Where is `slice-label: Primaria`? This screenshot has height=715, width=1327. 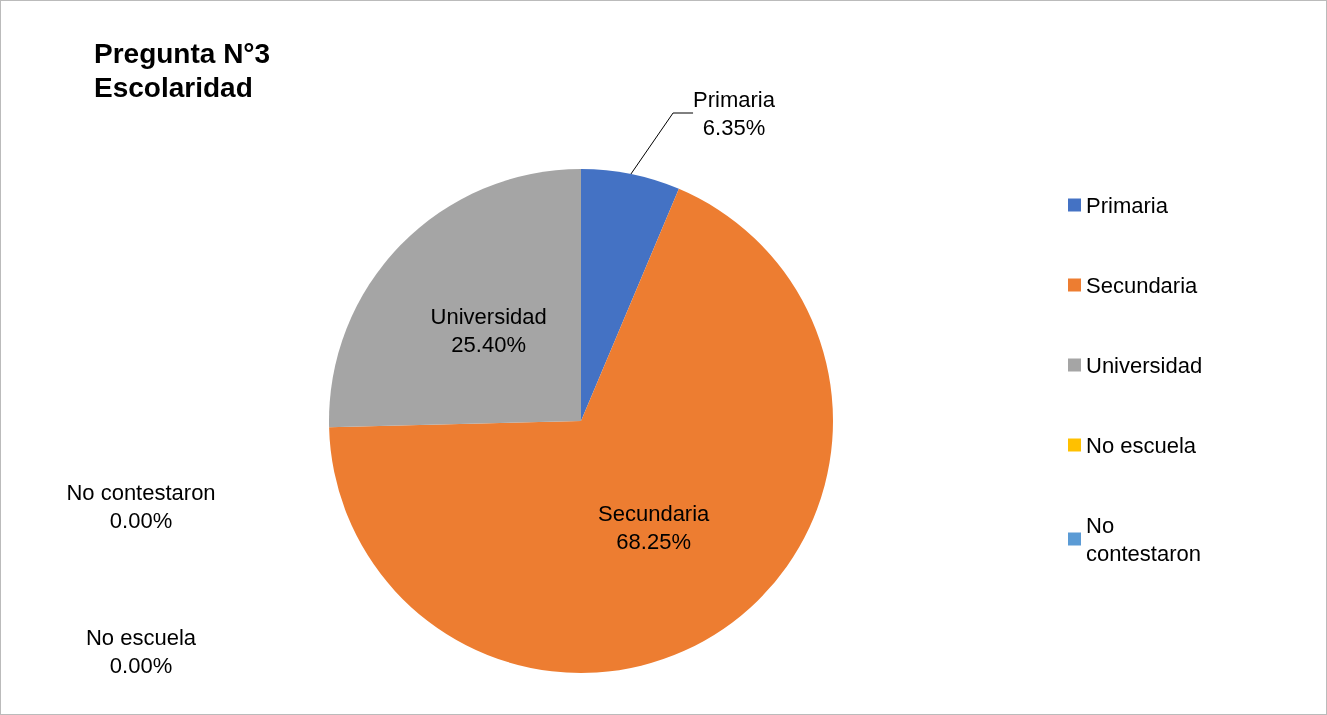
slice-label: Primaria is located at coordinates (734, 99).